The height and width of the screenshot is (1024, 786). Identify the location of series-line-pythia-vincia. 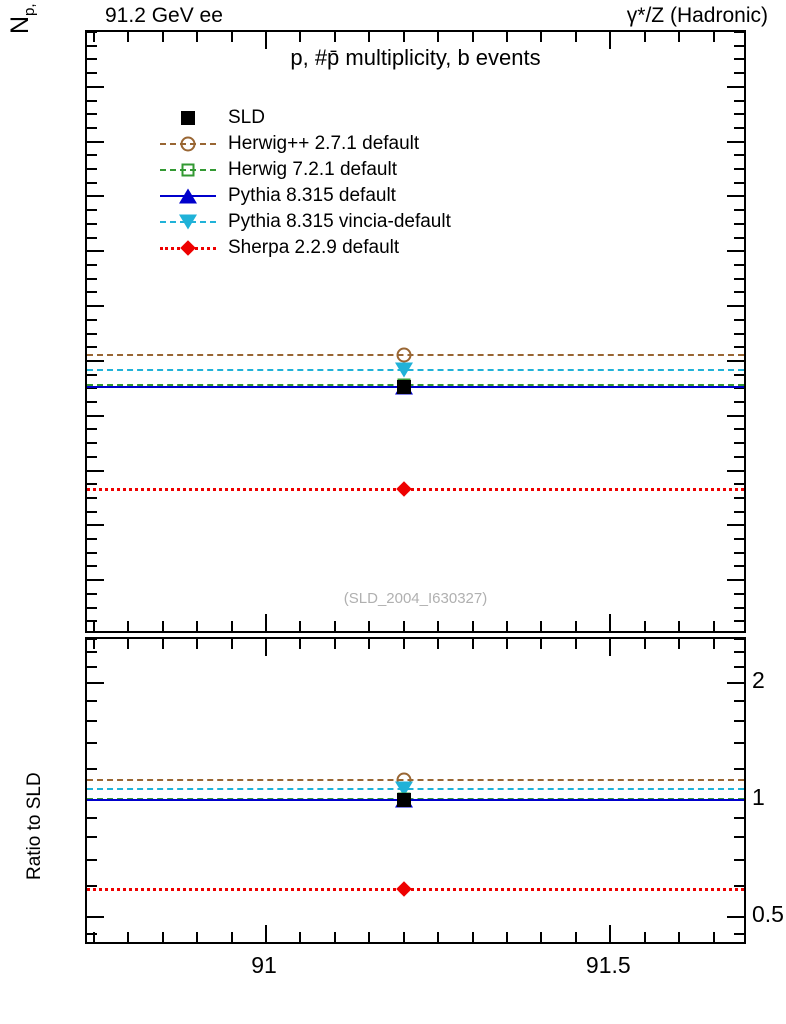
(415, 788).